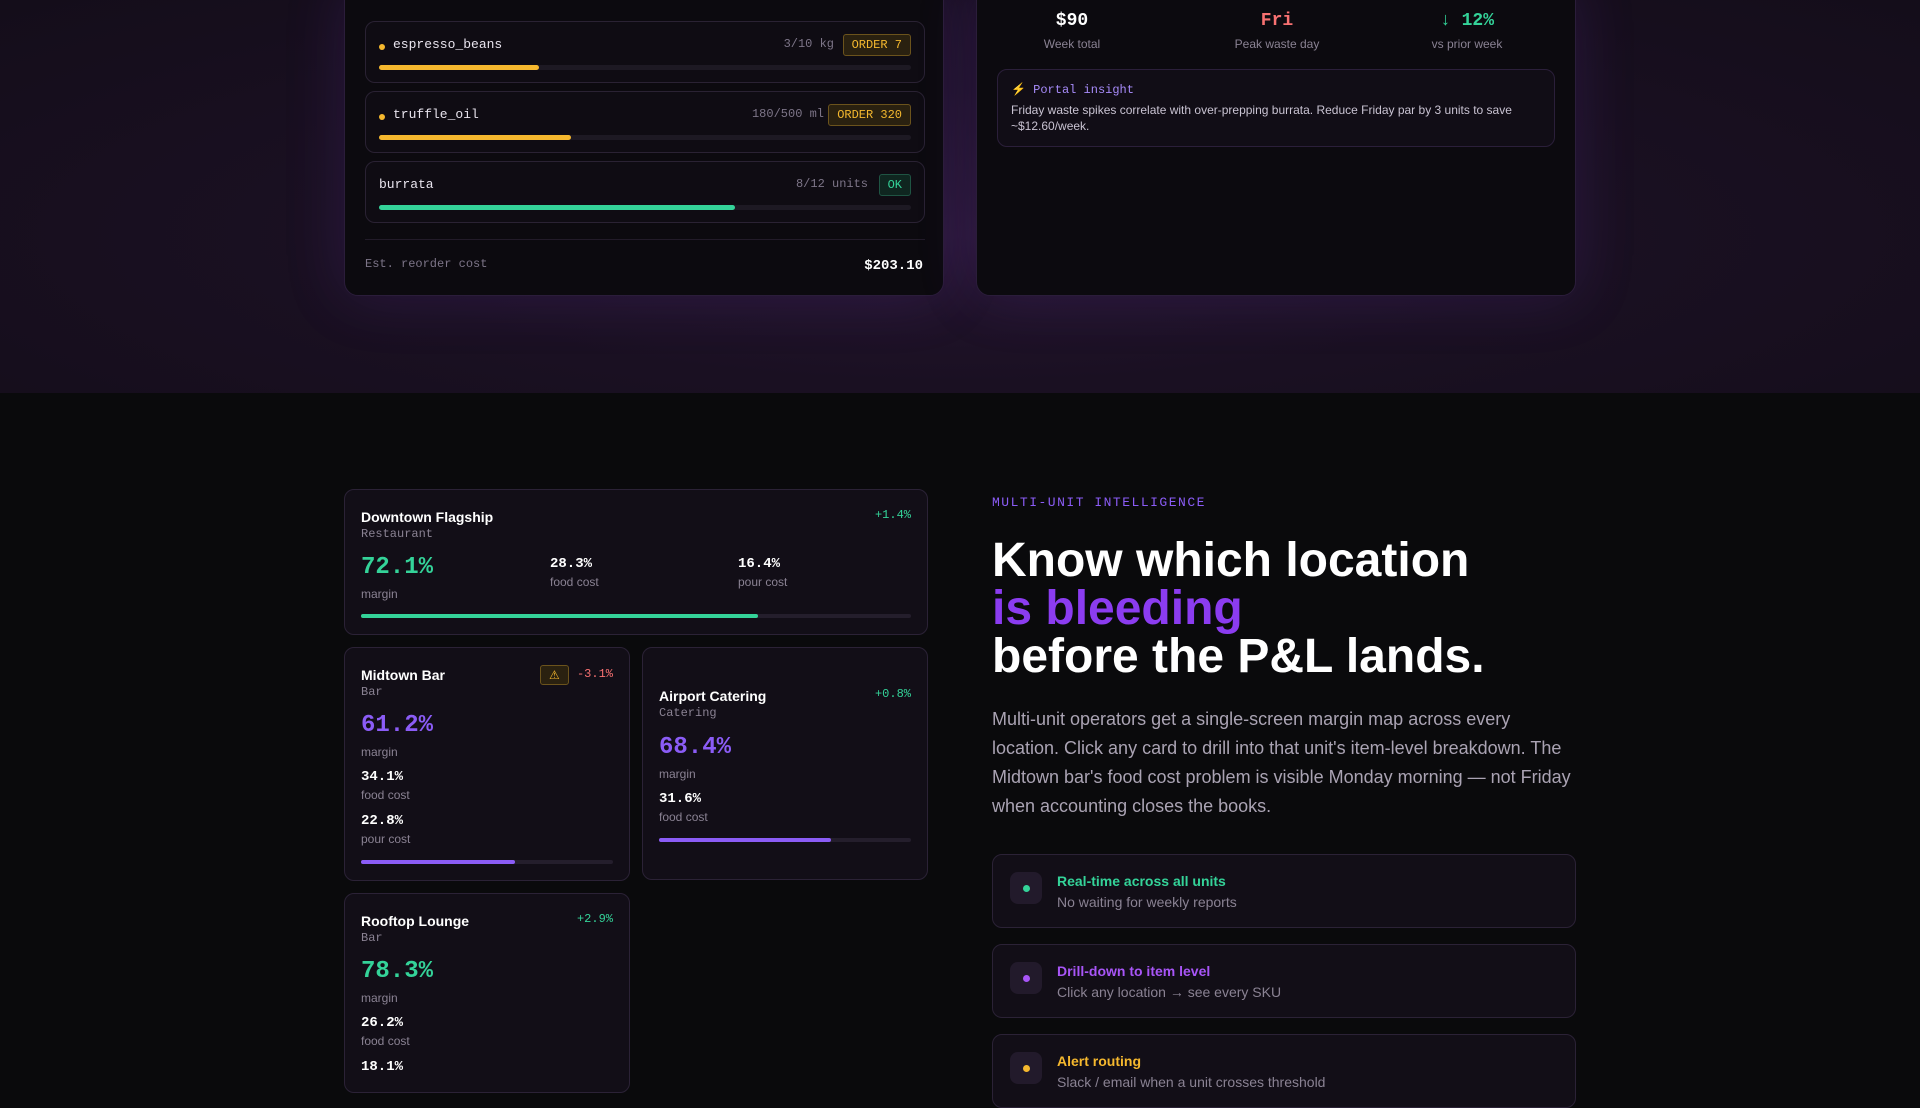 The width and height of the screenshot is (1920, 1108). What do you see at coordinates (382, 1023) in the screenshot?
I see `food-cost-value: 26.2%` at bounding box center [382, 1023].